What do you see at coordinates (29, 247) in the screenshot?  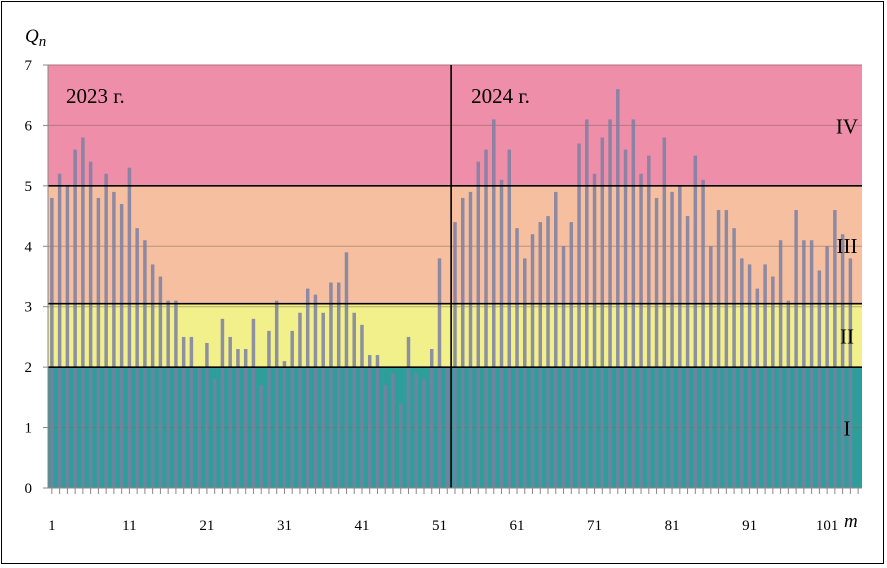 I see `y-tick-label: 4` at bounding box center [29, 247].